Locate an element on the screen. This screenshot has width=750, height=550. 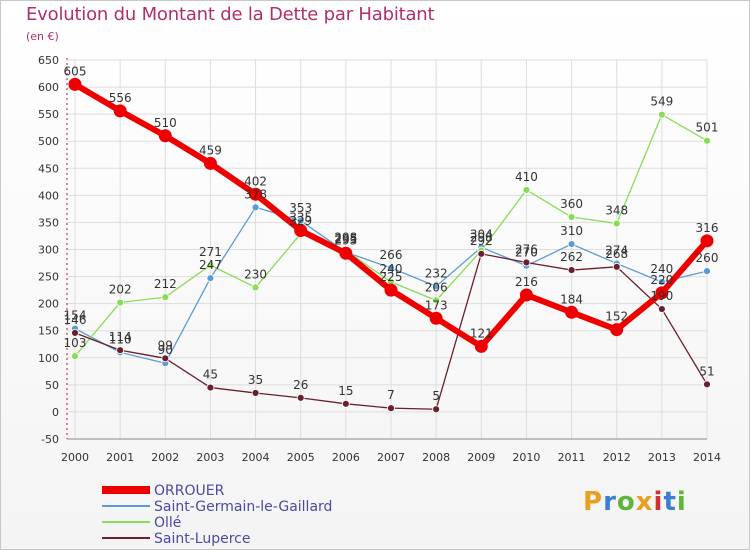
data-label: 190 is located at coordinates (661, 296).